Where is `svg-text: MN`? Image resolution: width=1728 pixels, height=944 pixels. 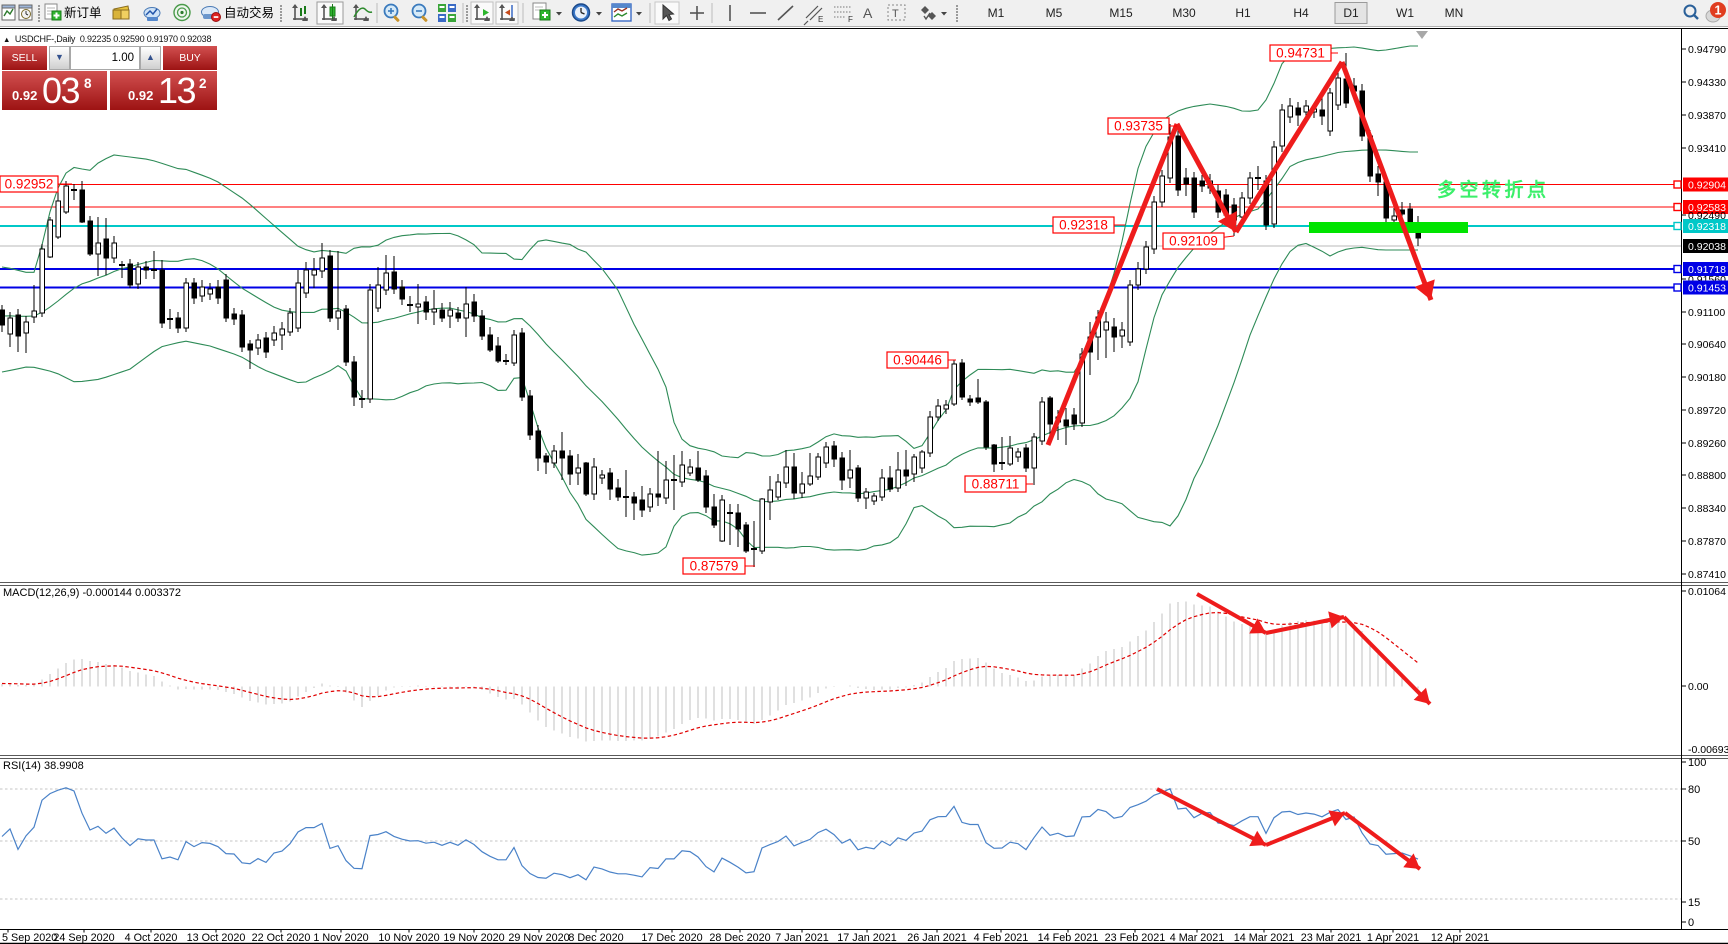 svg-text: MN is located at coordinates (1454, 13).